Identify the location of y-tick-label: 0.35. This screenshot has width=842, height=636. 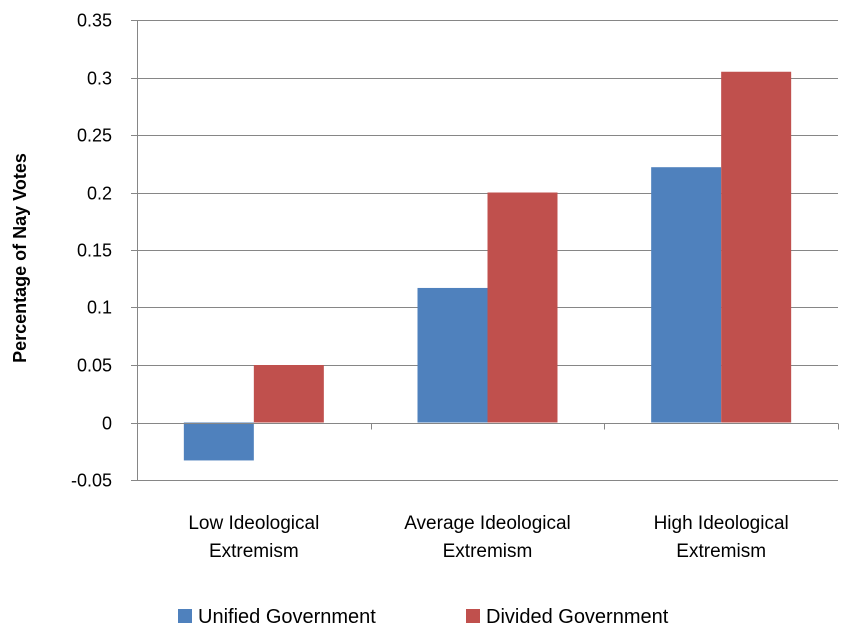
(94, 21).